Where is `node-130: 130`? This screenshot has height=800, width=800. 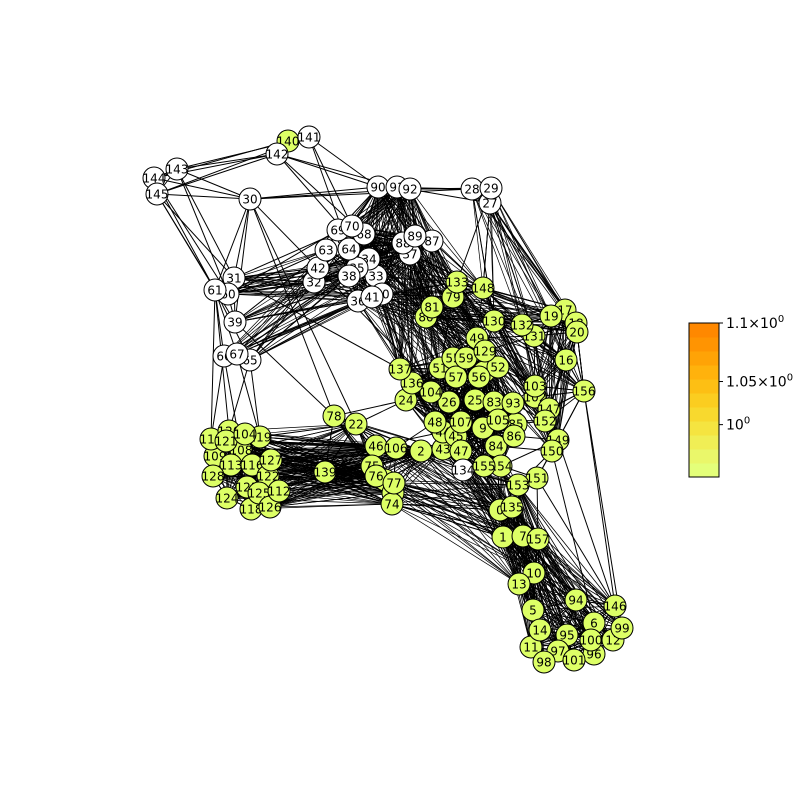
node-130: 130 is located at coordinates (494, 321).